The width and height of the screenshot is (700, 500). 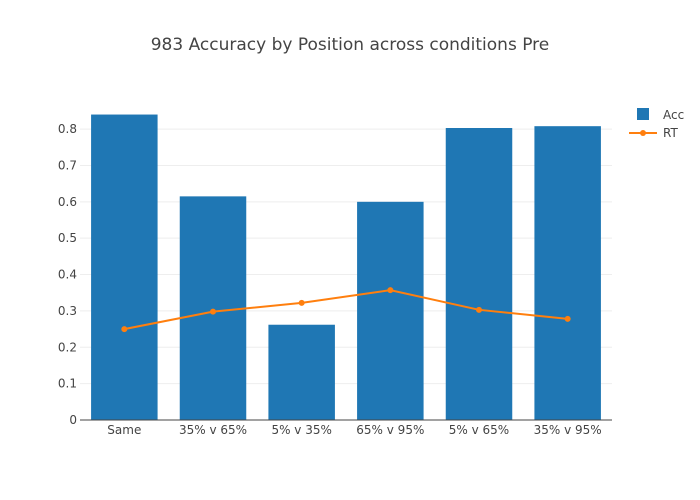 I want to click on y-tick-label: 0.6, so click(x=67, y=202).